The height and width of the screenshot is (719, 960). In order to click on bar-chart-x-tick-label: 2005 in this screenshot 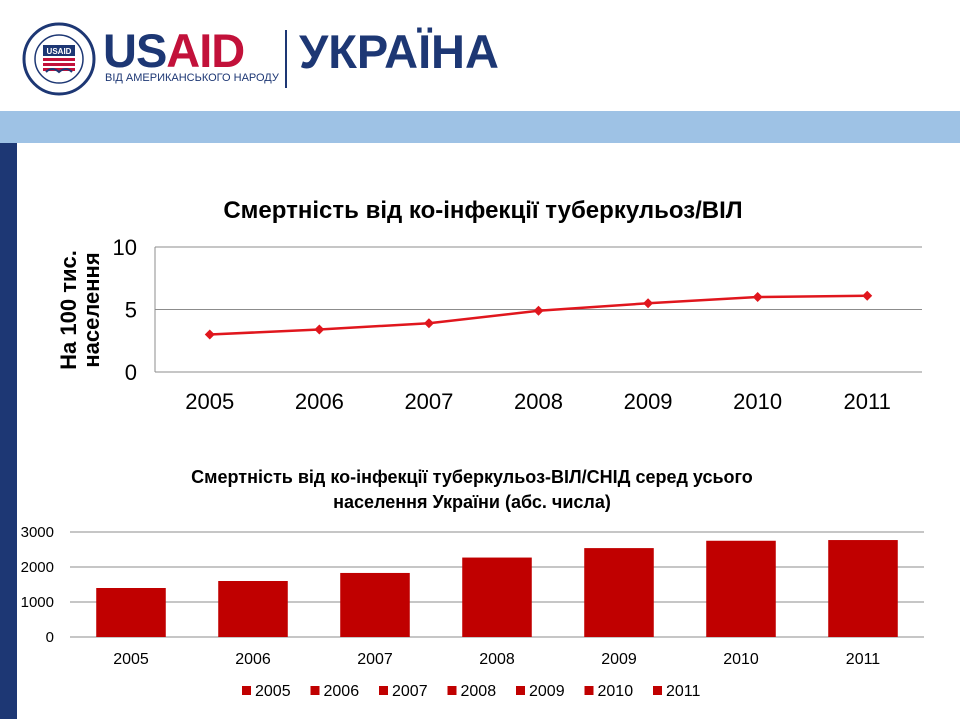, I will do `click(131, 659)`.